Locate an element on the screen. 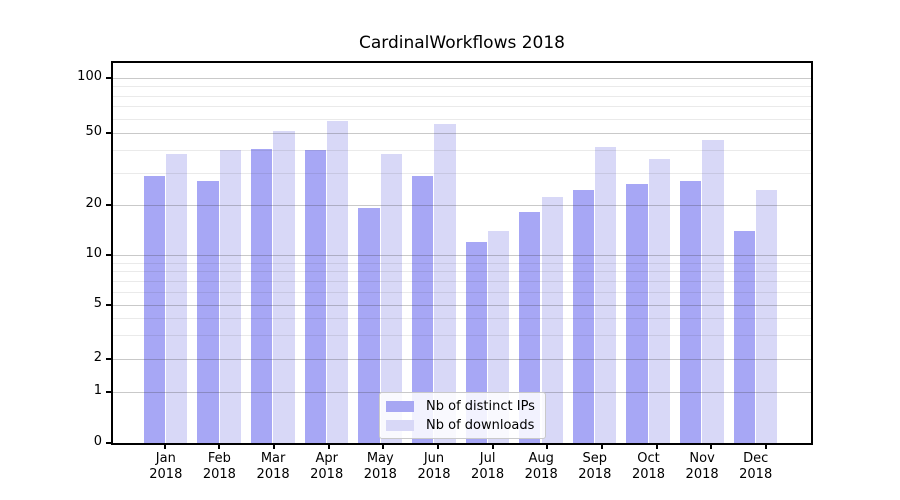  x-tick-label: Jun 2018 is located at coordinates (434, 466).